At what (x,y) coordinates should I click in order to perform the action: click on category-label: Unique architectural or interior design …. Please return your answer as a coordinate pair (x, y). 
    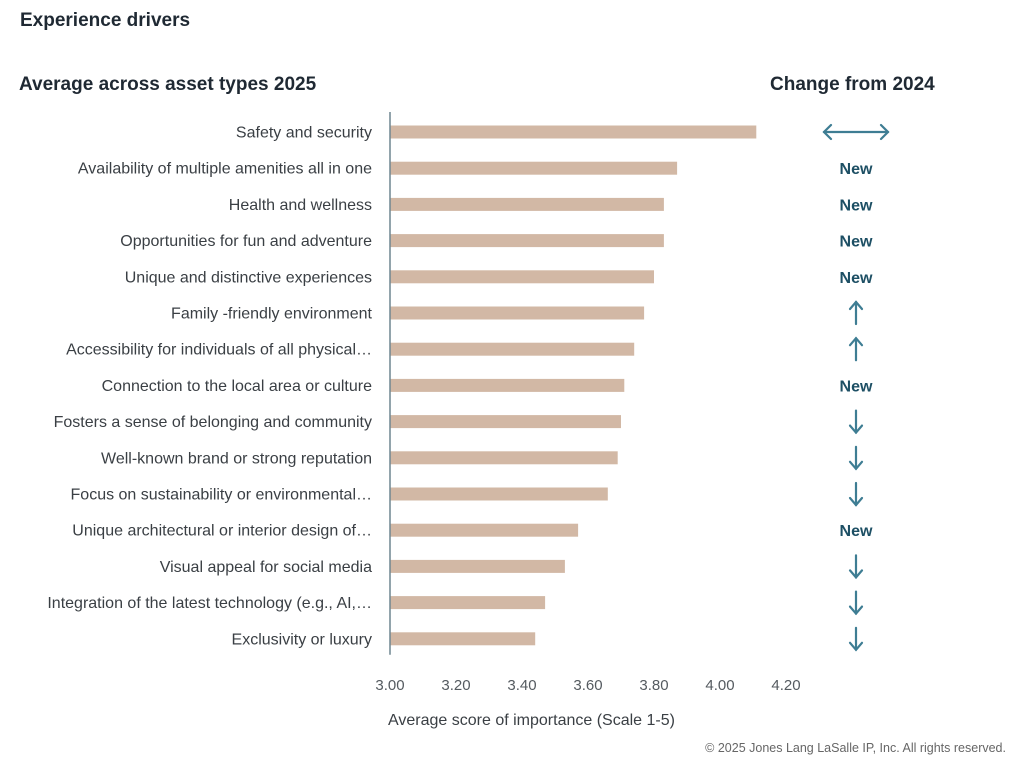
    Looking at the image, I should click on (222, 531).